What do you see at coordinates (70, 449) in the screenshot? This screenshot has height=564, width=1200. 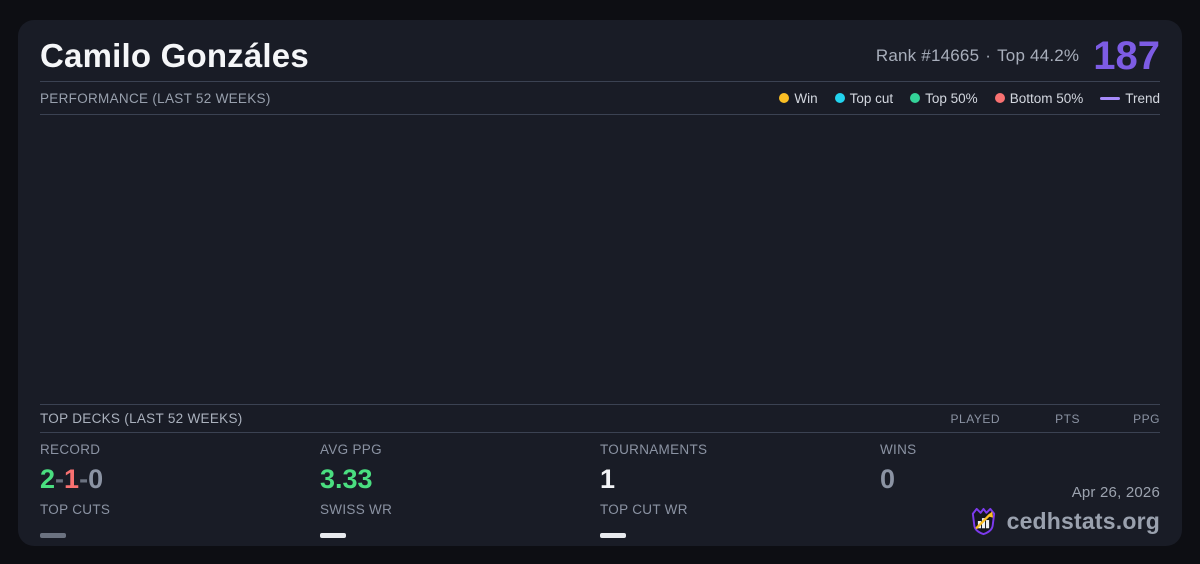 I see `record-label: RECORD` at bounding box center [70, 449].